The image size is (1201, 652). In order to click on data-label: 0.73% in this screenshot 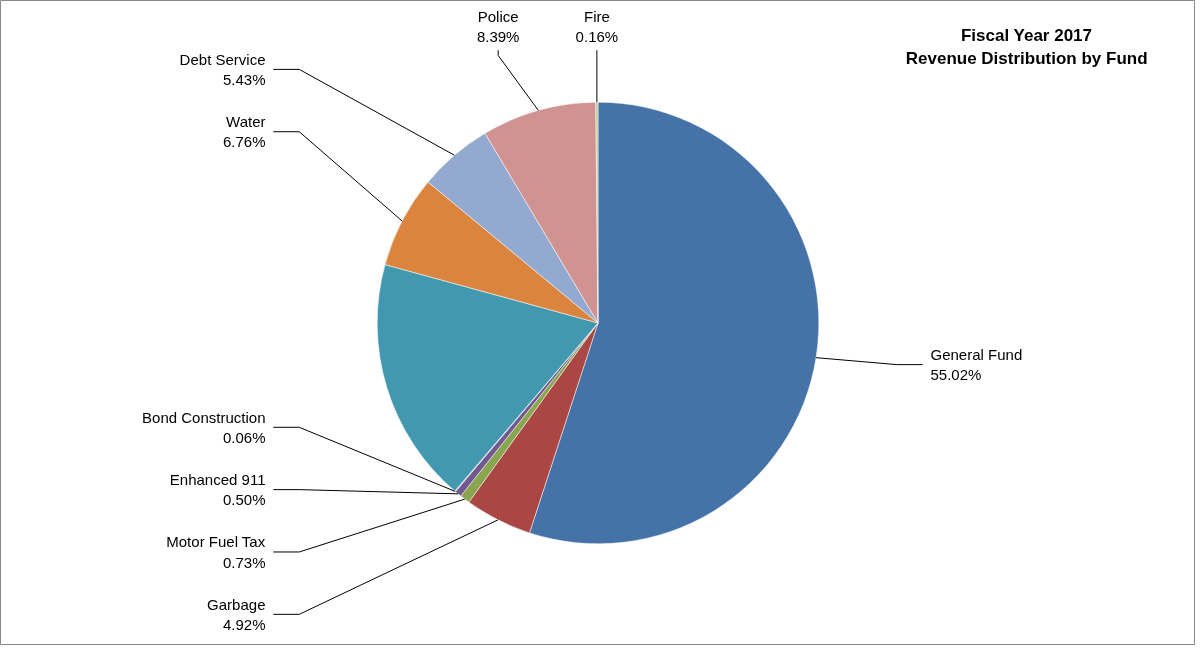, I will do `click(244, 562)`.